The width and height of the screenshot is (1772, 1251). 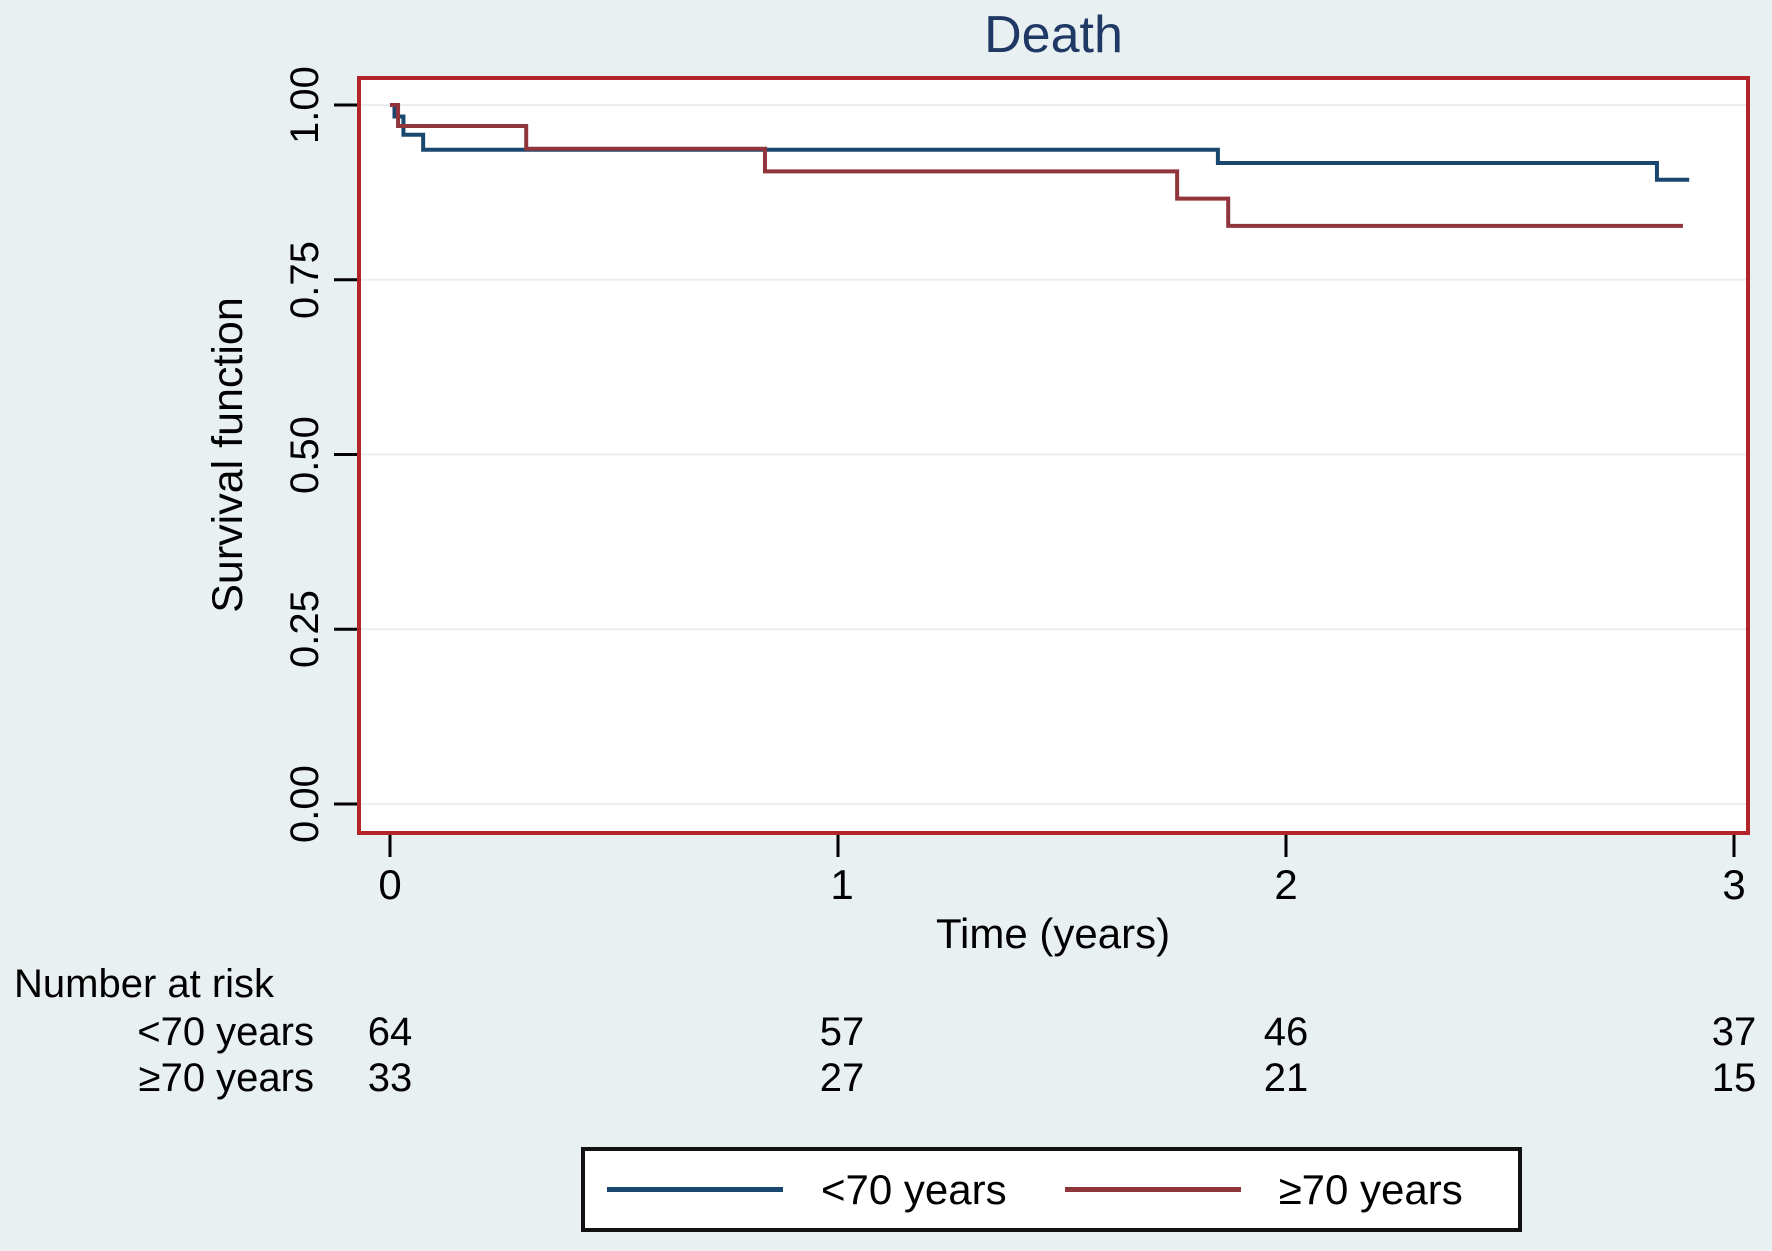 What do you see at coordinates (1286, 1032) in the screenshot?
I see `risk-value: 46` at bounding box center [1286, 1032].